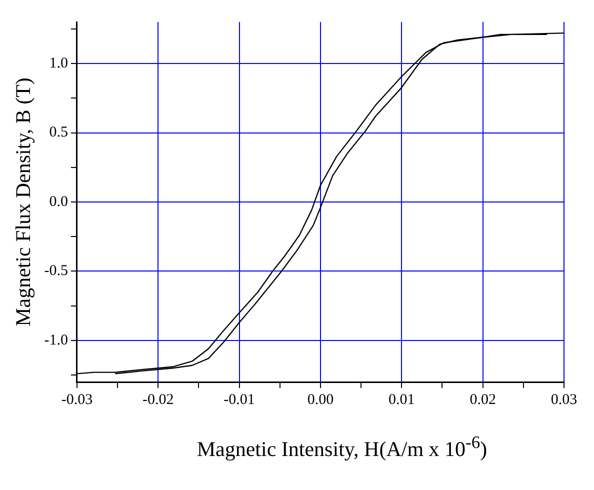 This screenshot has height=490, width=594. I want to click on x-axis-title: Magnetic Intensity, H(A/m x 10$^{-6}$), so click(342, 447).